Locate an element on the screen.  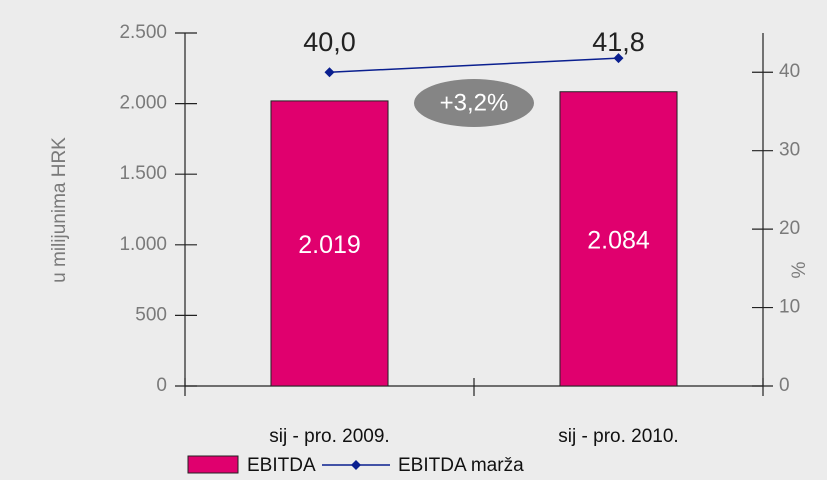
annotation-bubble is located at coordinates (474, 103).